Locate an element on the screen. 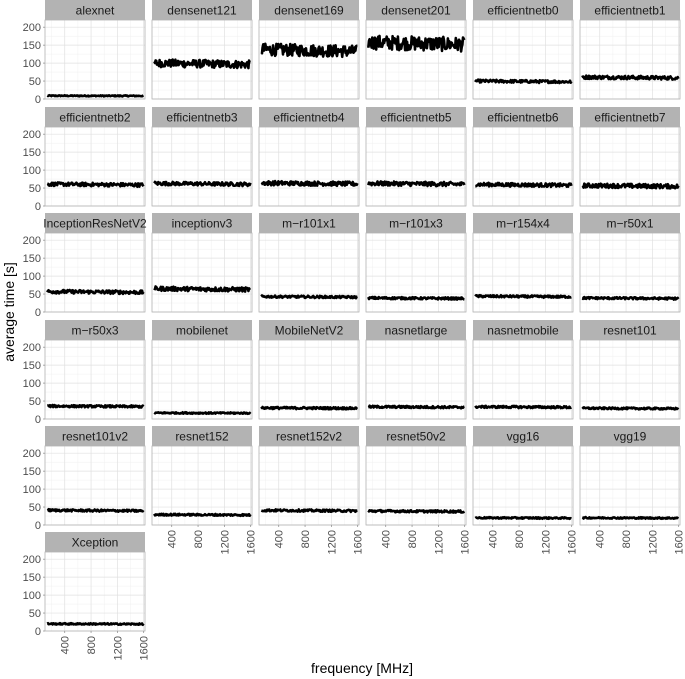 This screenshot has width=685, height=679. facet-strip-label: densenet169 is located at coordinates (309, 11).